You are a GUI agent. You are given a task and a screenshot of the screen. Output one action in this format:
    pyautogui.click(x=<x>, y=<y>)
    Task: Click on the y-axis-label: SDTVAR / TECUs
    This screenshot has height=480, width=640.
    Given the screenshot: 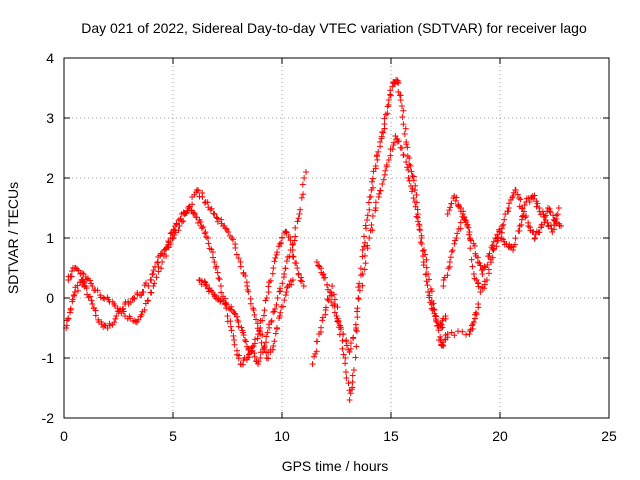 What is the action you would take?
    pyautogui.click(x=13, y=238)
    